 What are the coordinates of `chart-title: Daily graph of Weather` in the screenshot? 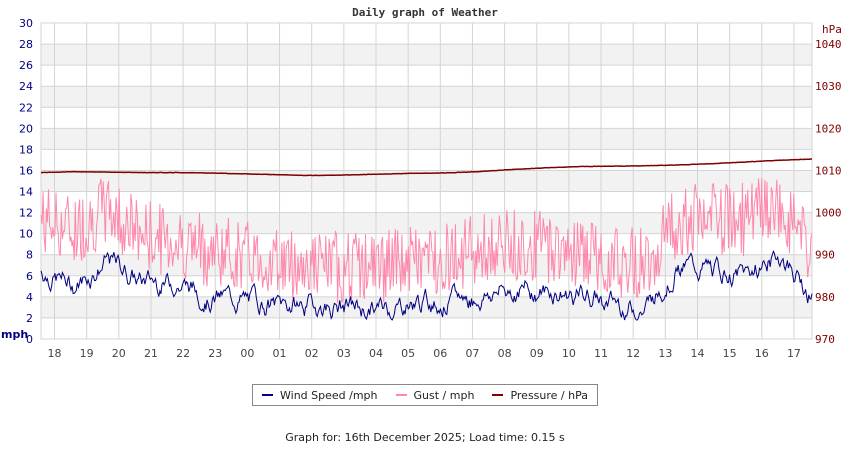 It's located at (425, 12).